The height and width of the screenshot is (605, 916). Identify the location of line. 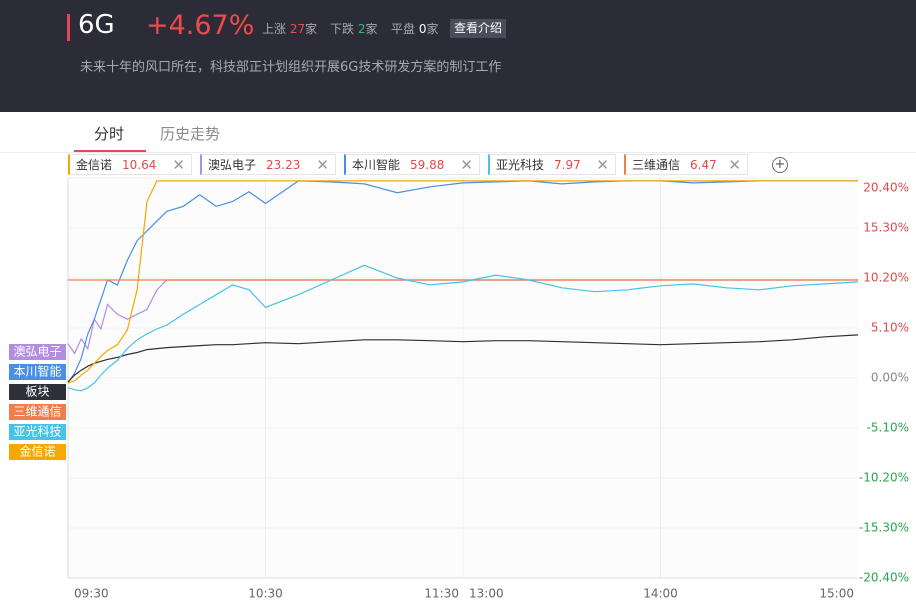
(463, 358).